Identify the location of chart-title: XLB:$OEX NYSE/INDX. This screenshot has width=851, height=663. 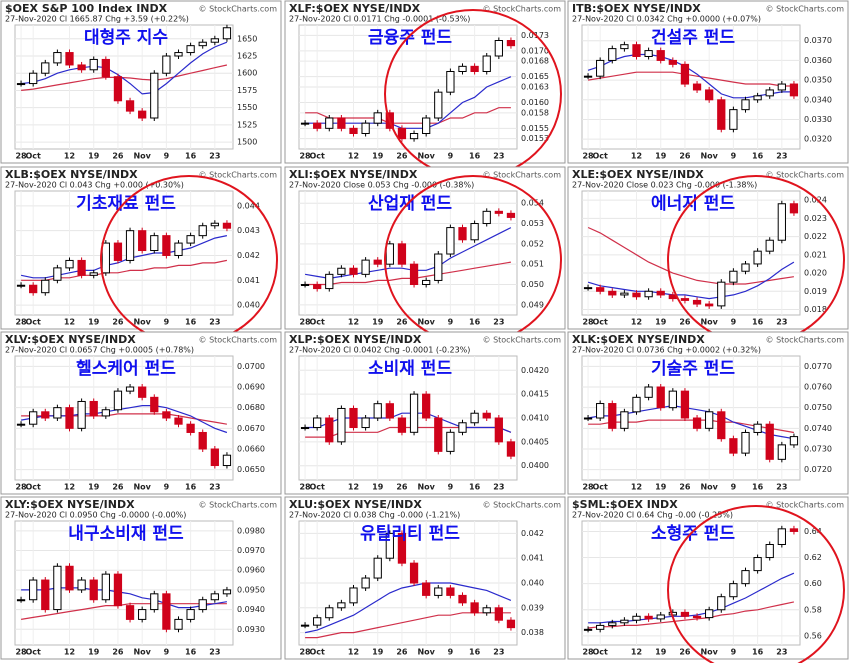
(71, 174).